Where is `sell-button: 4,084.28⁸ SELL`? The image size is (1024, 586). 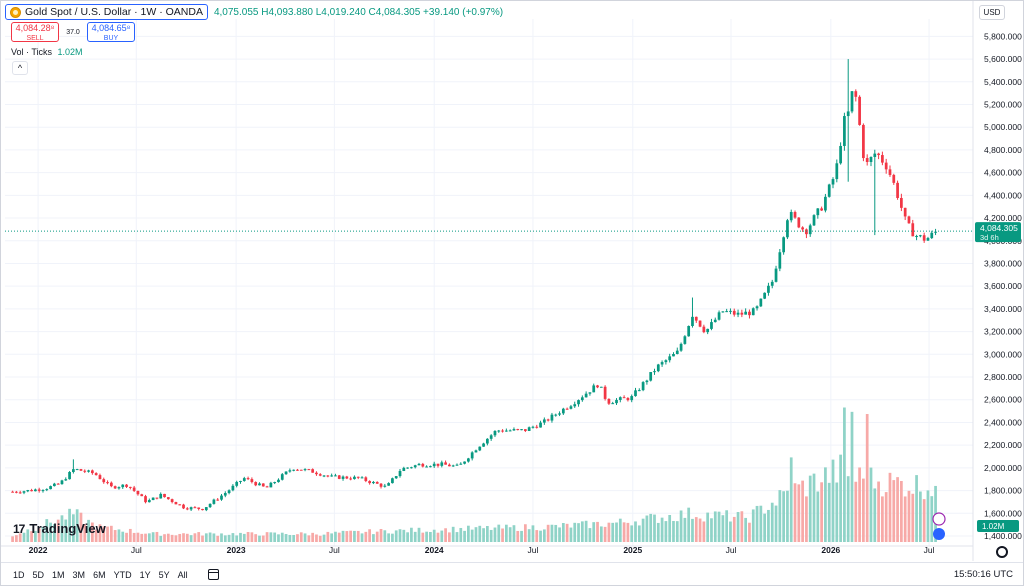
sell-button: 4,084.28⁸ SELL is located at coordinates (35, 32).